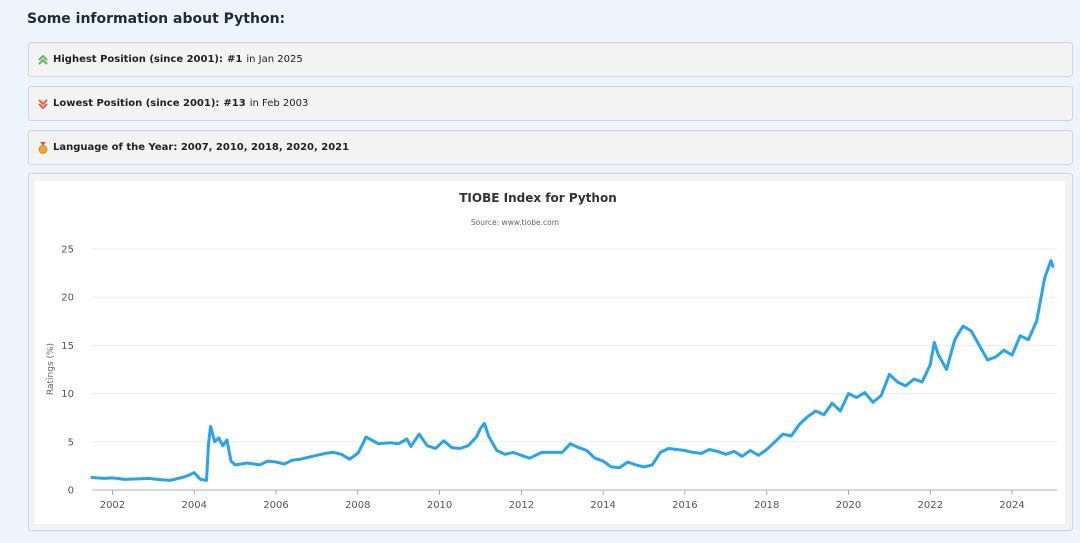  Describe the element at coordinates (67, 298) in the screenshot. I see `y-tick-label: 20` at that location.